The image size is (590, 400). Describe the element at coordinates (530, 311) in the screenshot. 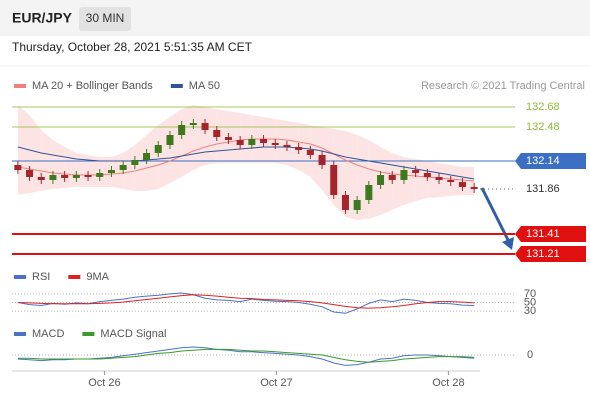

I see `y-tick-label: 30` at that location.